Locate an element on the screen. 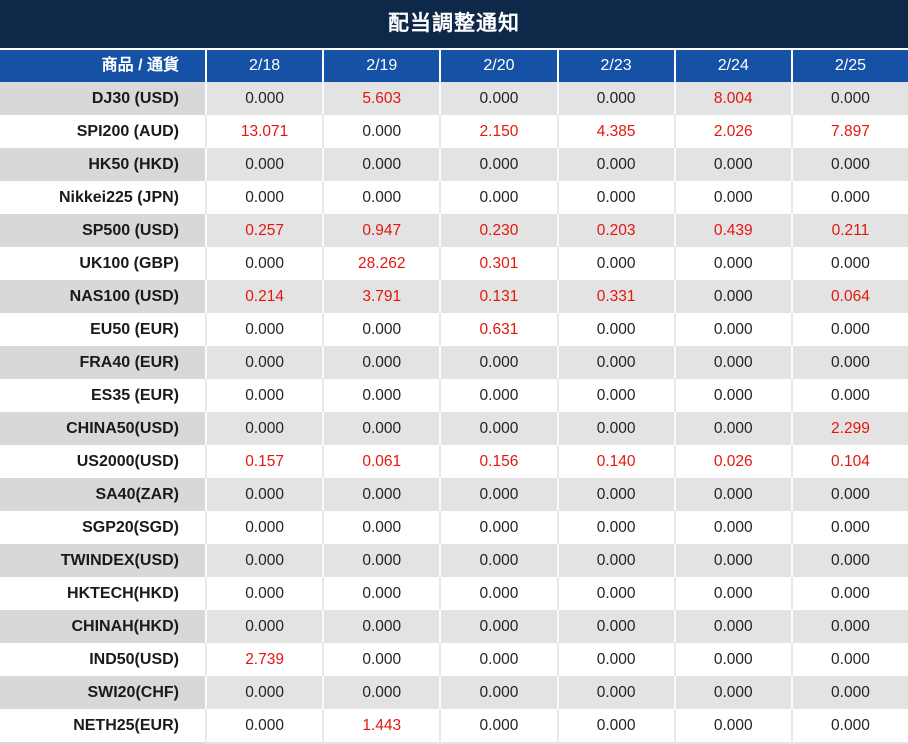 The image size is (908, 744). table-row: DJ30 (USD) 0.000 5.603 0.000 0.000 8.004 0.000 is located at coordinates (454, 98).